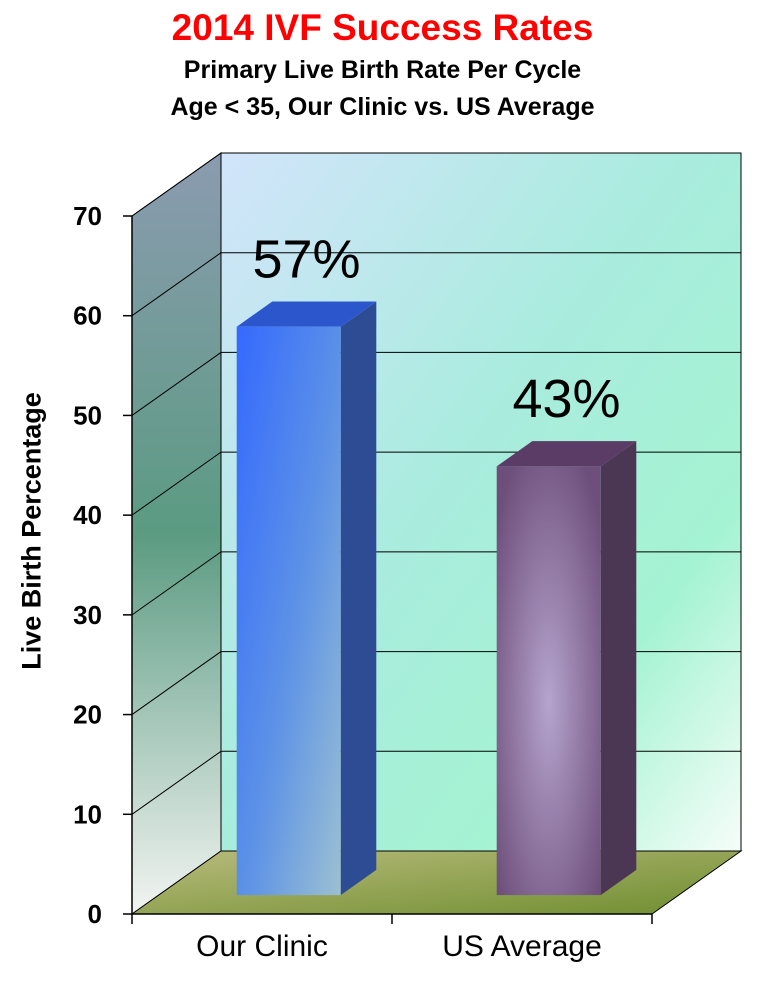  What do you see at coordinates (306, 260) in the screenshot?
I see `data-label: 57%` at bounding box center [306, 260].